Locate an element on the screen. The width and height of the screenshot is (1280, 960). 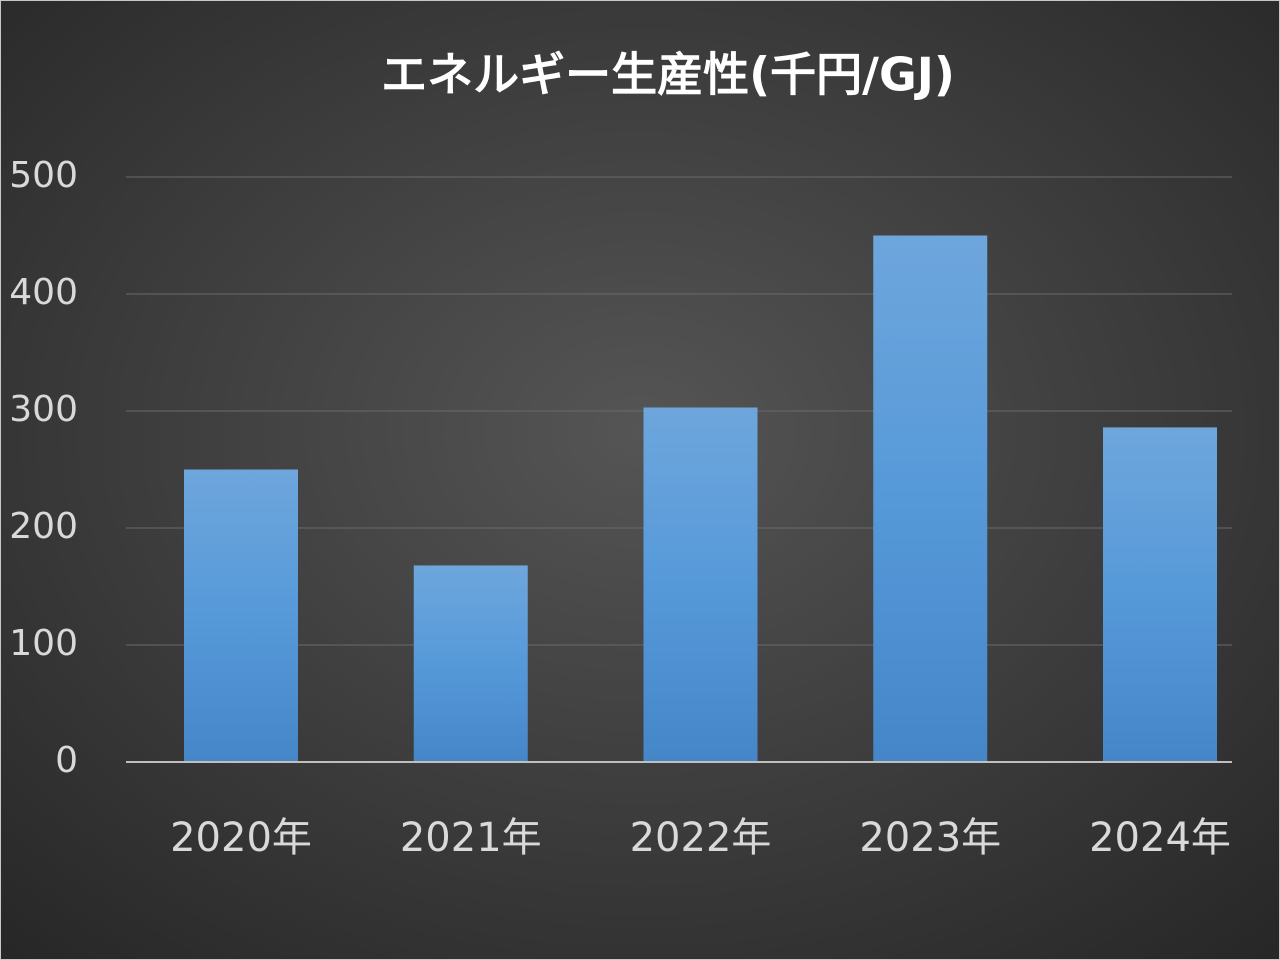
x-tick-label: 2024年 is located at coordinates (1160, 838).